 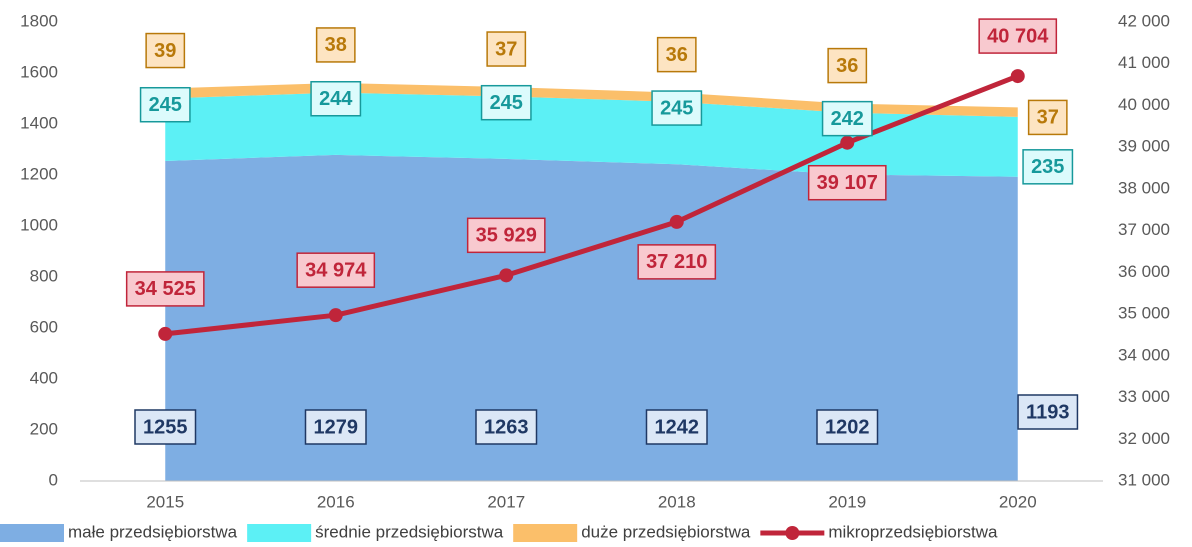 What do you see at coordinates (44, 326) in the screenshot?
I see `y-tick-label: 600` at bounding box center [44, 326].